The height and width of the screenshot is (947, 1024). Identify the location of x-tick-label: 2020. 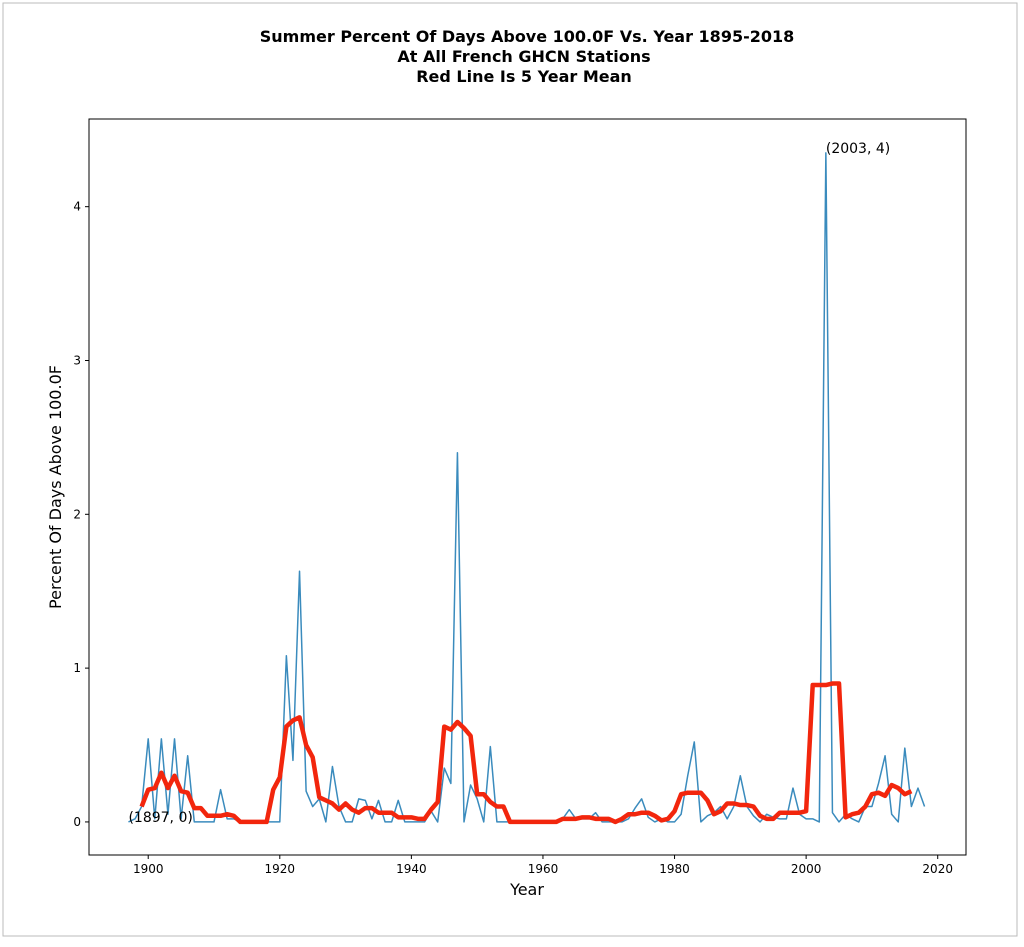
(937, 869).